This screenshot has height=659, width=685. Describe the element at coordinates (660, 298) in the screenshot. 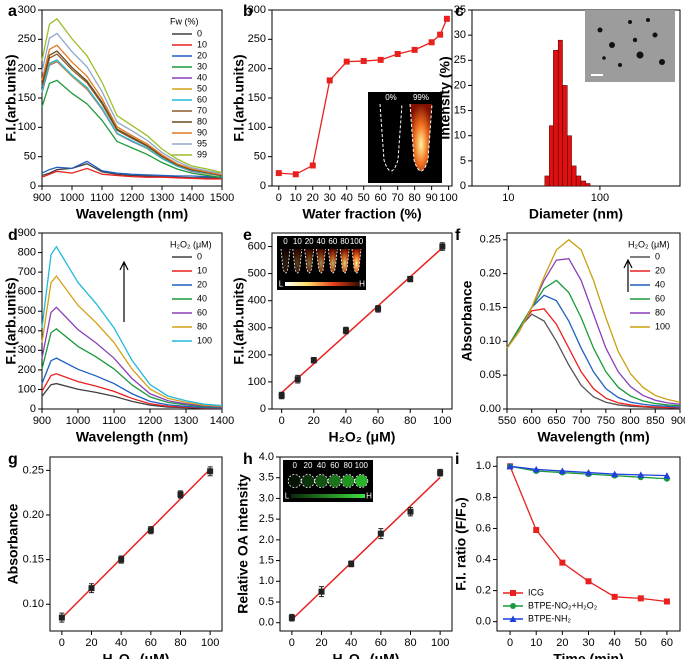

I see `legend-label: 60` at that location.